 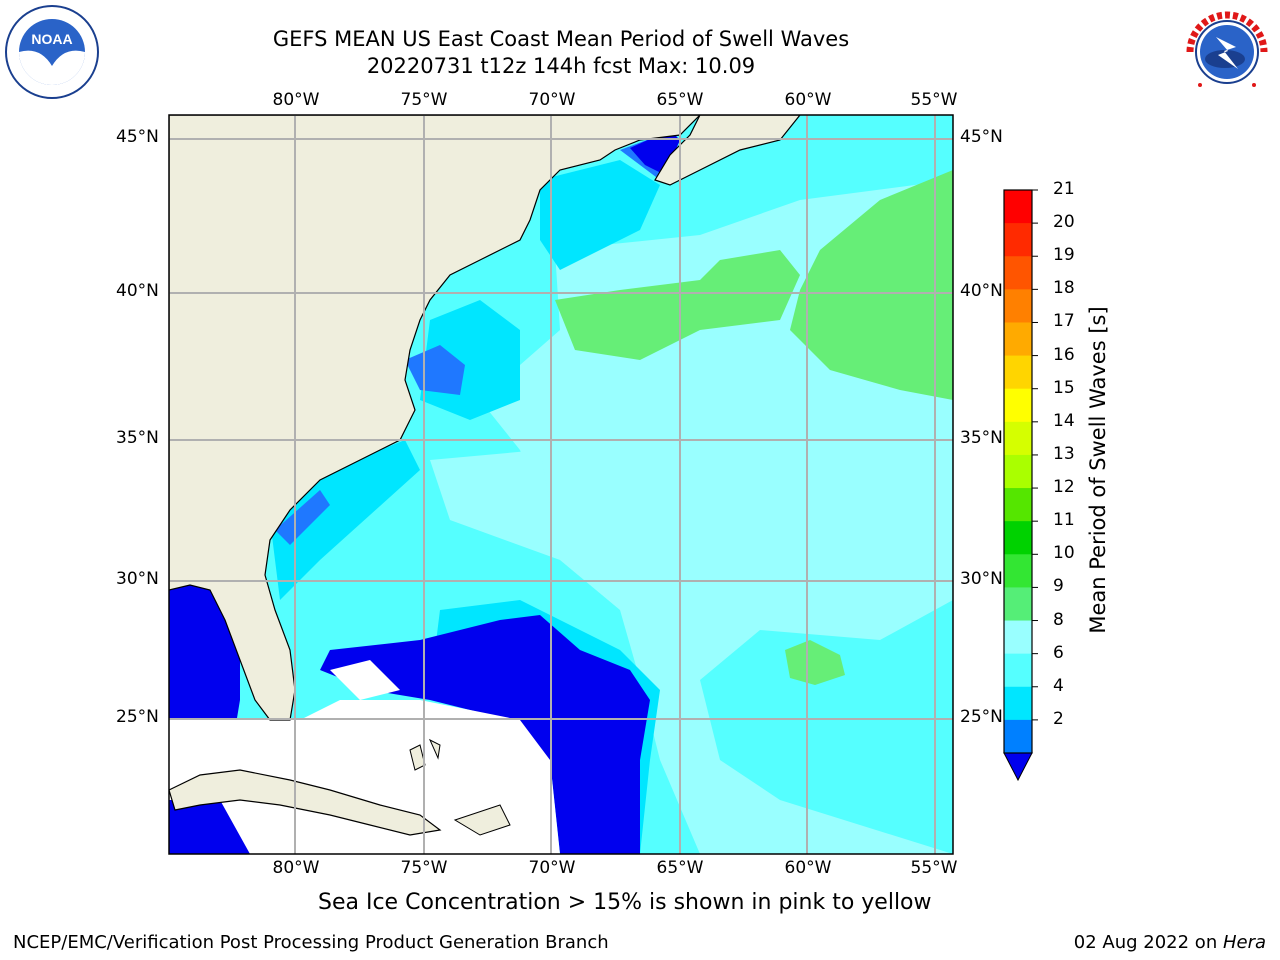 I want to click on lat-label-right: 30°N, so click(x=981, y=579).